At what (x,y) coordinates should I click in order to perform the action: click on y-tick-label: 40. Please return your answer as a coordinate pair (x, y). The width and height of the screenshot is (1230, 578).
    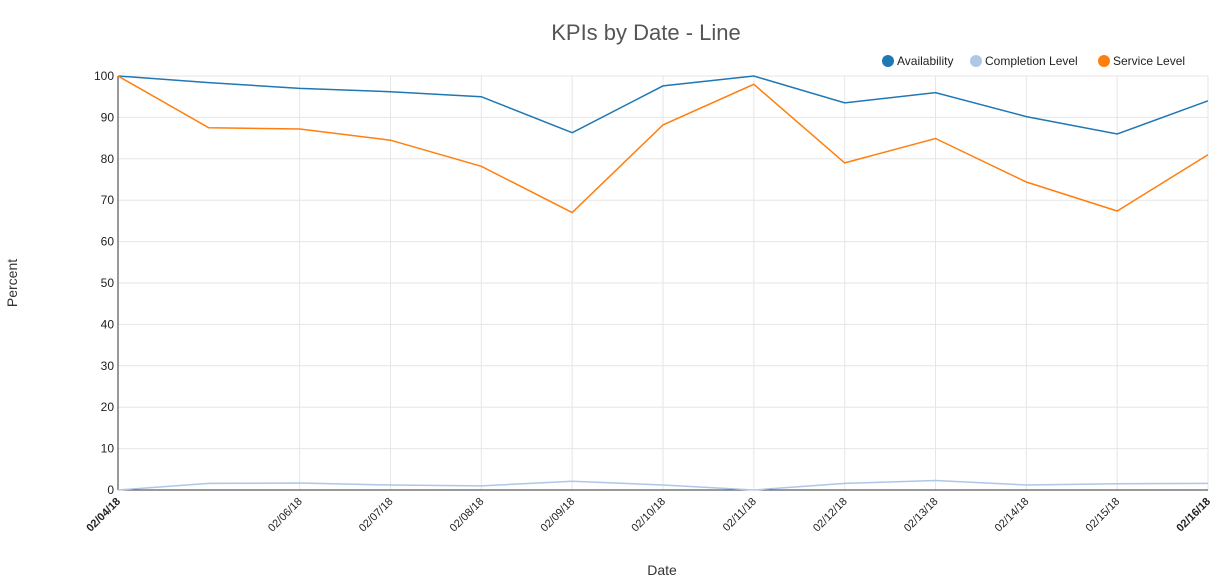
    Looking at the image, I should click on (108, 324).